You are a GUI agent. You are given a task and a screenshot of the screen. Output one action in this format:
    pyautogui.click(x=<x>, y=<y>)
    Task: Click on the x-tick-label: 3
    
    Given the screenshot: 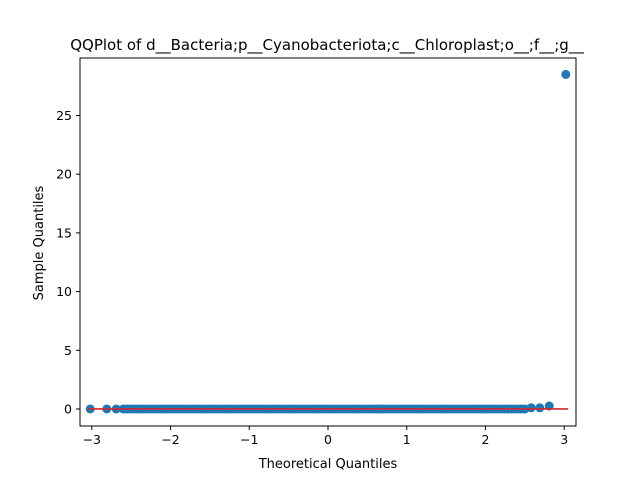 What is the action you would take?
    pyautogui.click(x=564, y=439)
    